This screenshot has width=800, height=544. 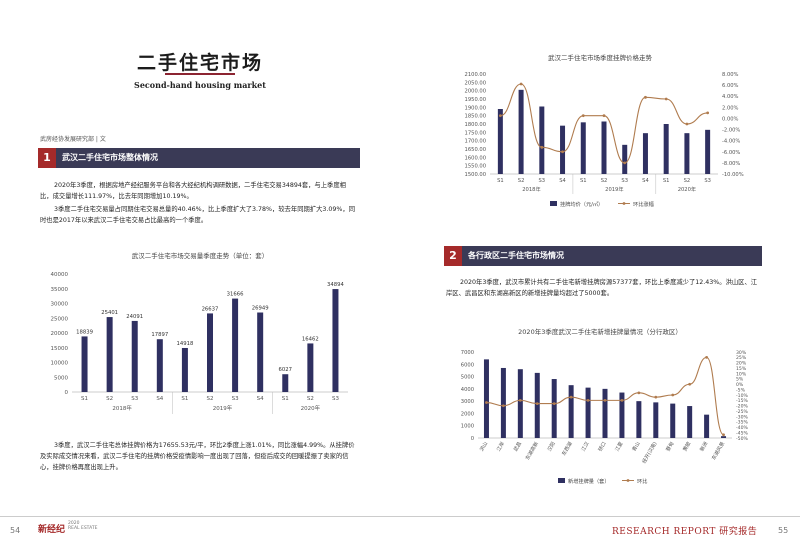 I want to click on y2-tick-label: -5%, so click(x=741, y=390).